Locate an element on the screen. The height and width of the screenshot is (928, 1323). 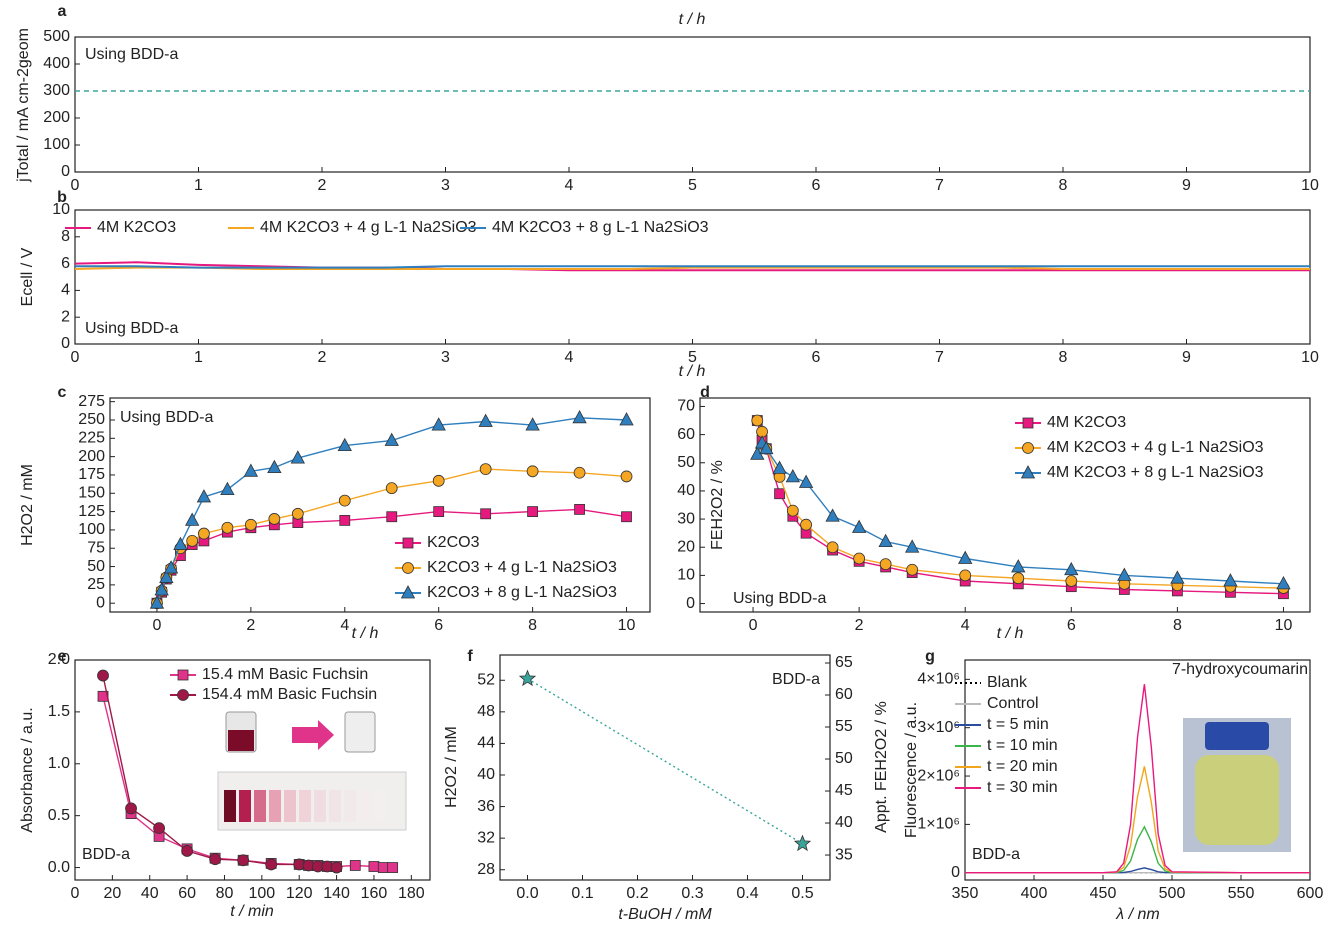
panel-letter: d is located at coordinates (705, 392).